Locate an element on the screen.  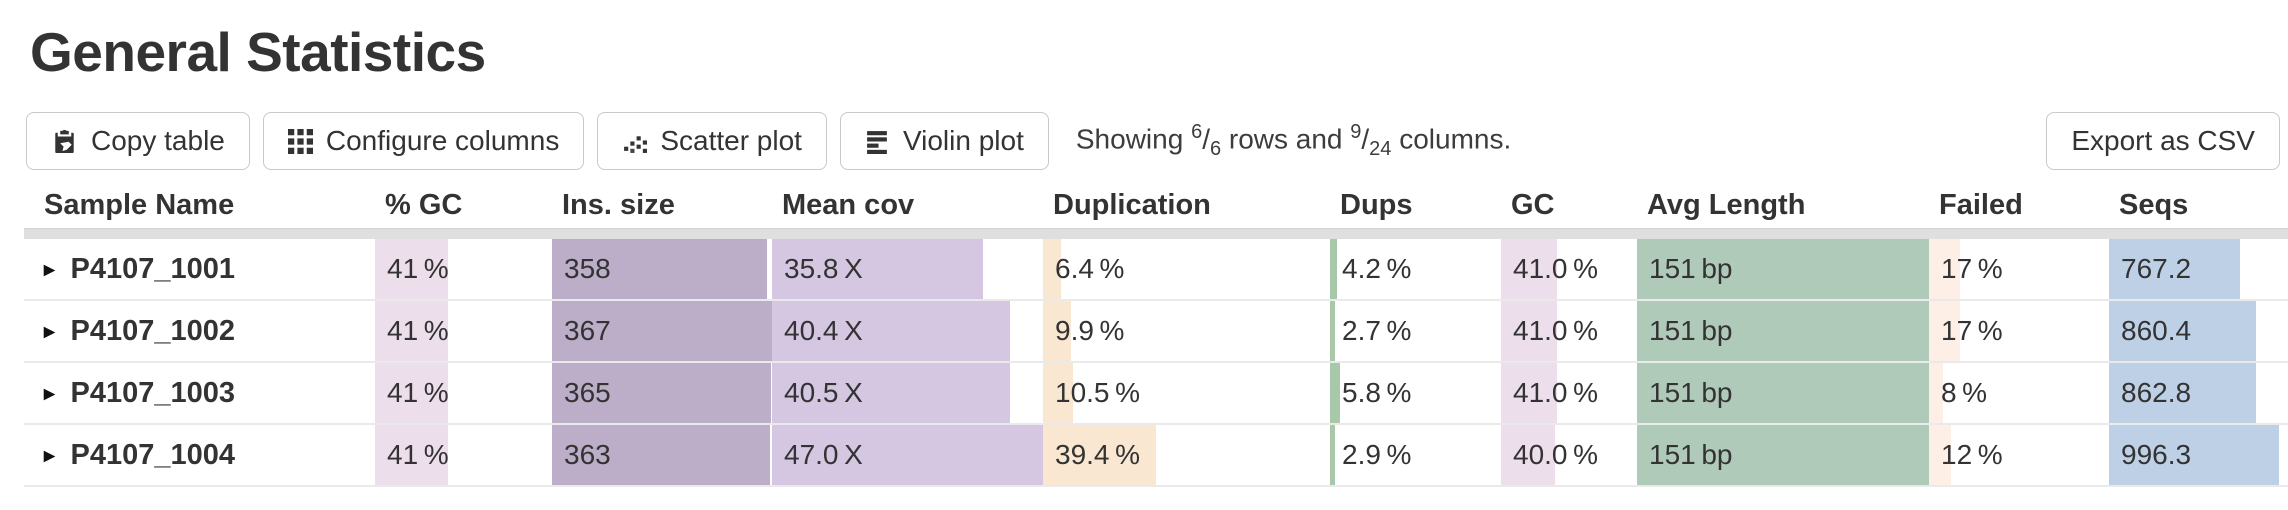
cell-failed: 12 % is located at coordinates (2019, 455).